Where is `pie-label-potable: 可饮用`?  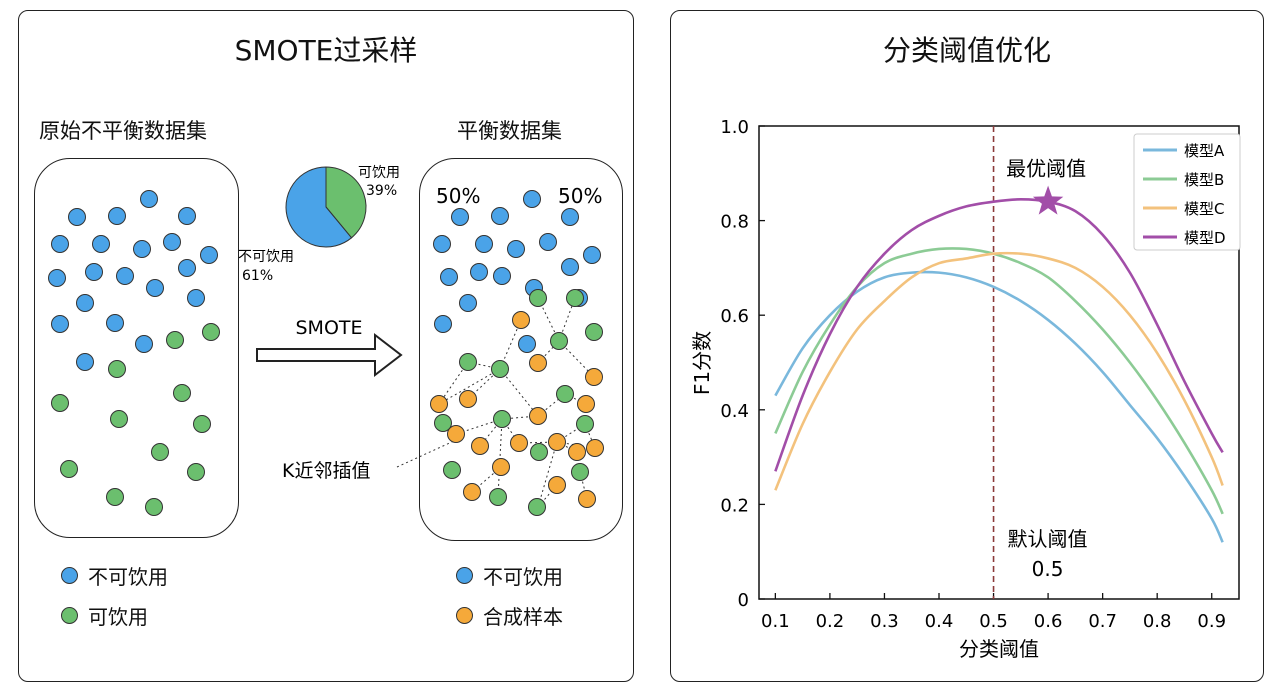
pie-label-potable: 可饮用 is located at coordinates (379, 173).